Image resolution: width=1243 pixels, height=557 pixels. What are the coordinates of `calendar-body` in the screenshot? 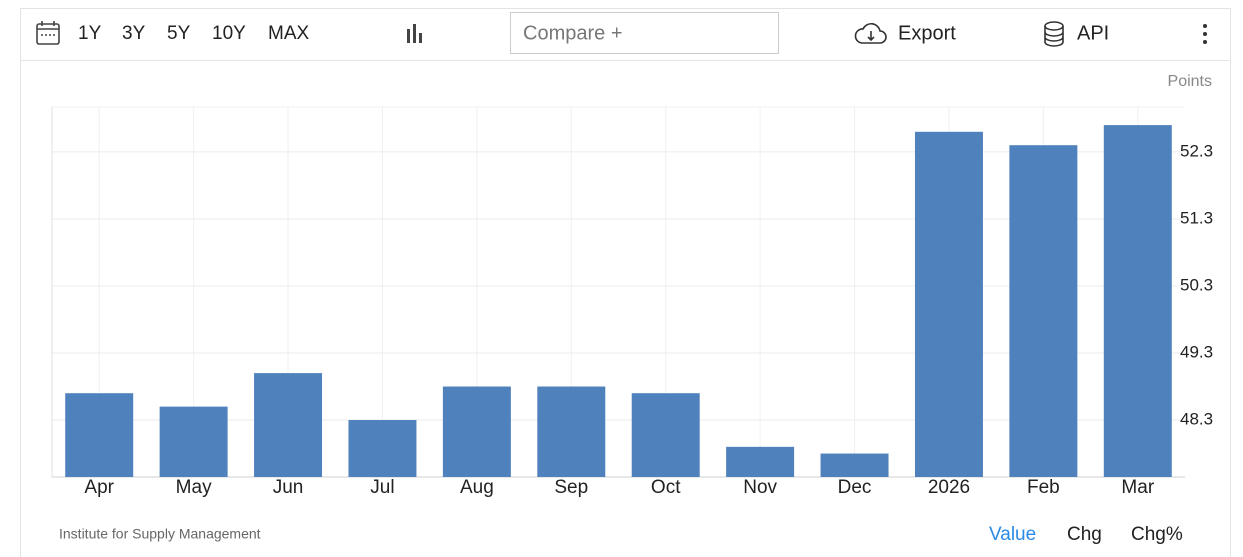 It's located at (48, 34).